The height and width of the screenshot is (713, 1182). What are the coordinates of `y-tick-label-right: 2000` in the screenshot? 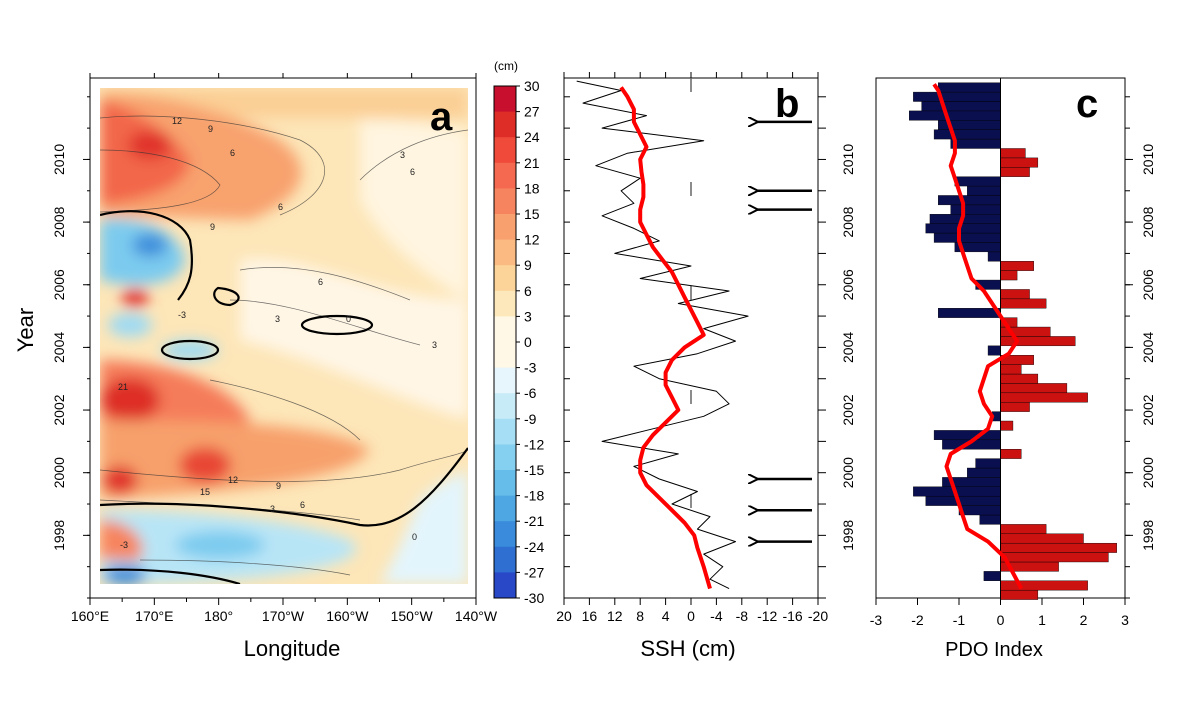 It's located at (1148, 472).